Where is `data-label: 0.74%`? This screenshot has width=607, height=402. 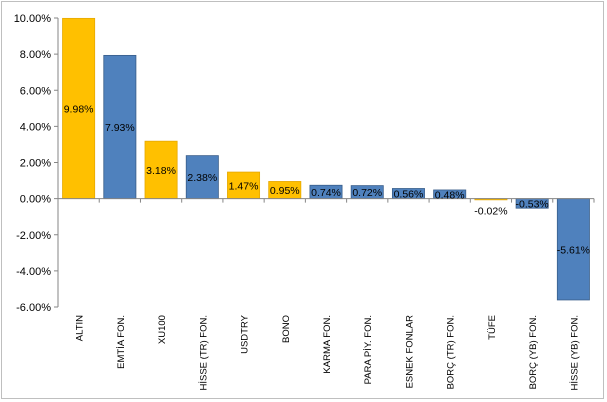 data-label: 0.74% is located at coordinates (326, 193).